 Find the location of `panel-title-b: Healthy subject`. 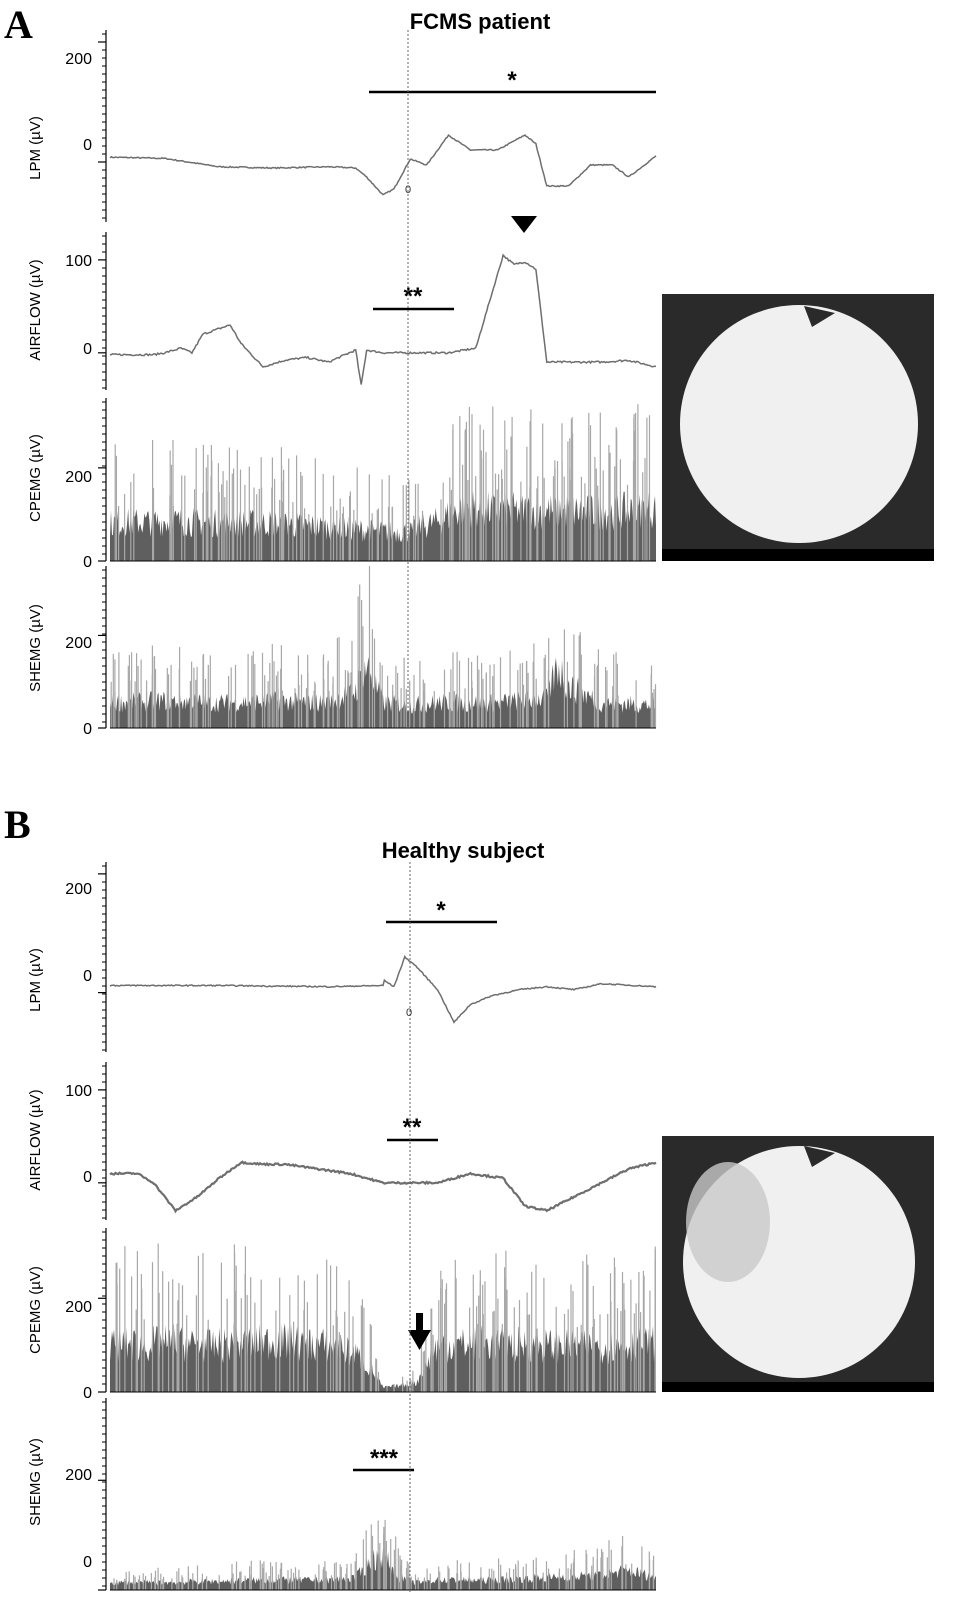

panel-title-b: Healthy subject is located at coordinates (463, 850).